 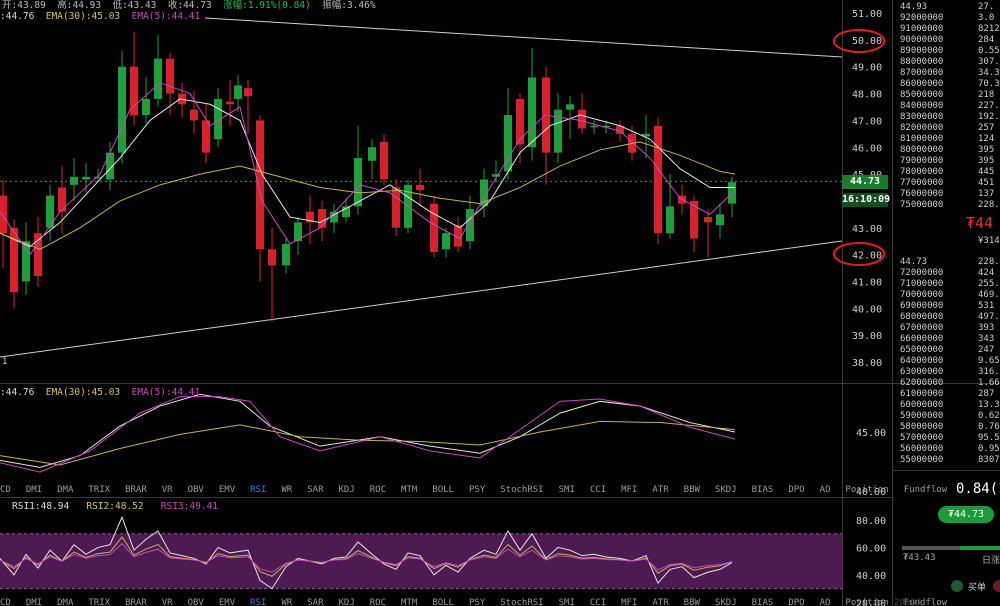 I want to click on orderbook-ask-top: 44.93 27., so click(x=947, y=7).